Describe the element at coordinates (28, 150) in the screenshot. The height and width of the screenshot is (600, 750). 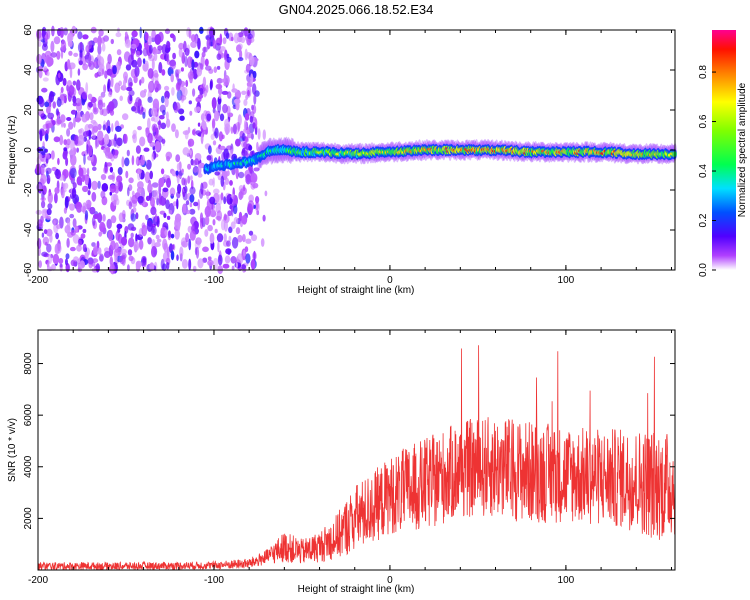
I see `y-tick-label: 0` at that location.